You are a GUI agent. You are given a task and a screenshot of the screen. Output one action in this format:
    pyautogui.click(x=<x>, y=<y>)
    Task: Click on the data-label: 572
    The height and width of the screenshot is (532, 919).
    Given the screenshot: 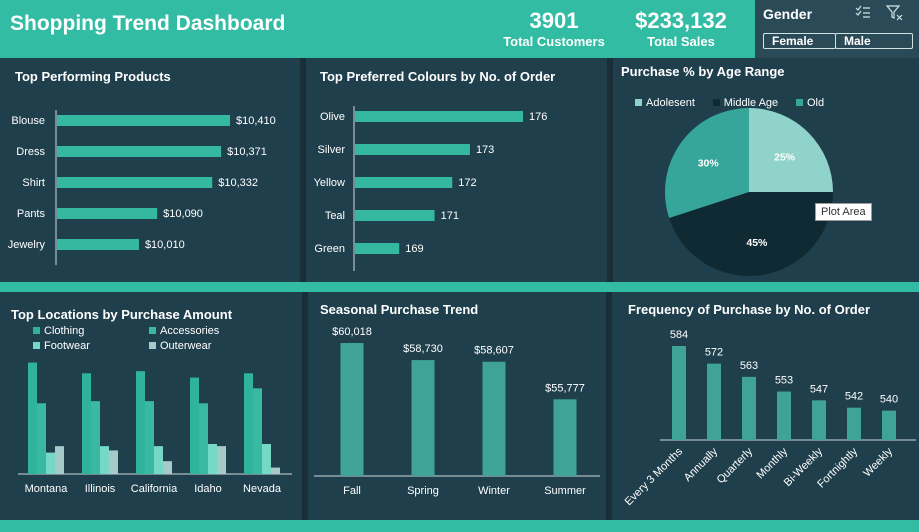 What is the action you would take?
    pyautogui.click(x=714, y=353)
    